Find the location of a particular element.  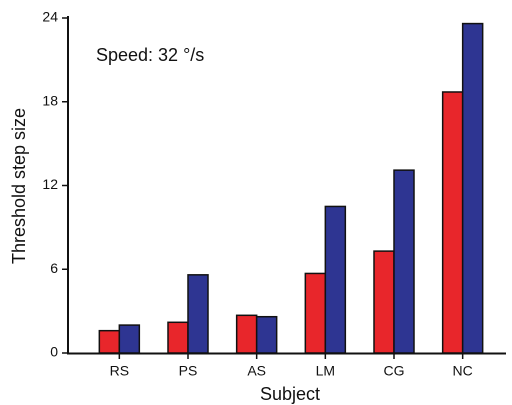

x-tick-label: LM is located at coordinates (325, 371).